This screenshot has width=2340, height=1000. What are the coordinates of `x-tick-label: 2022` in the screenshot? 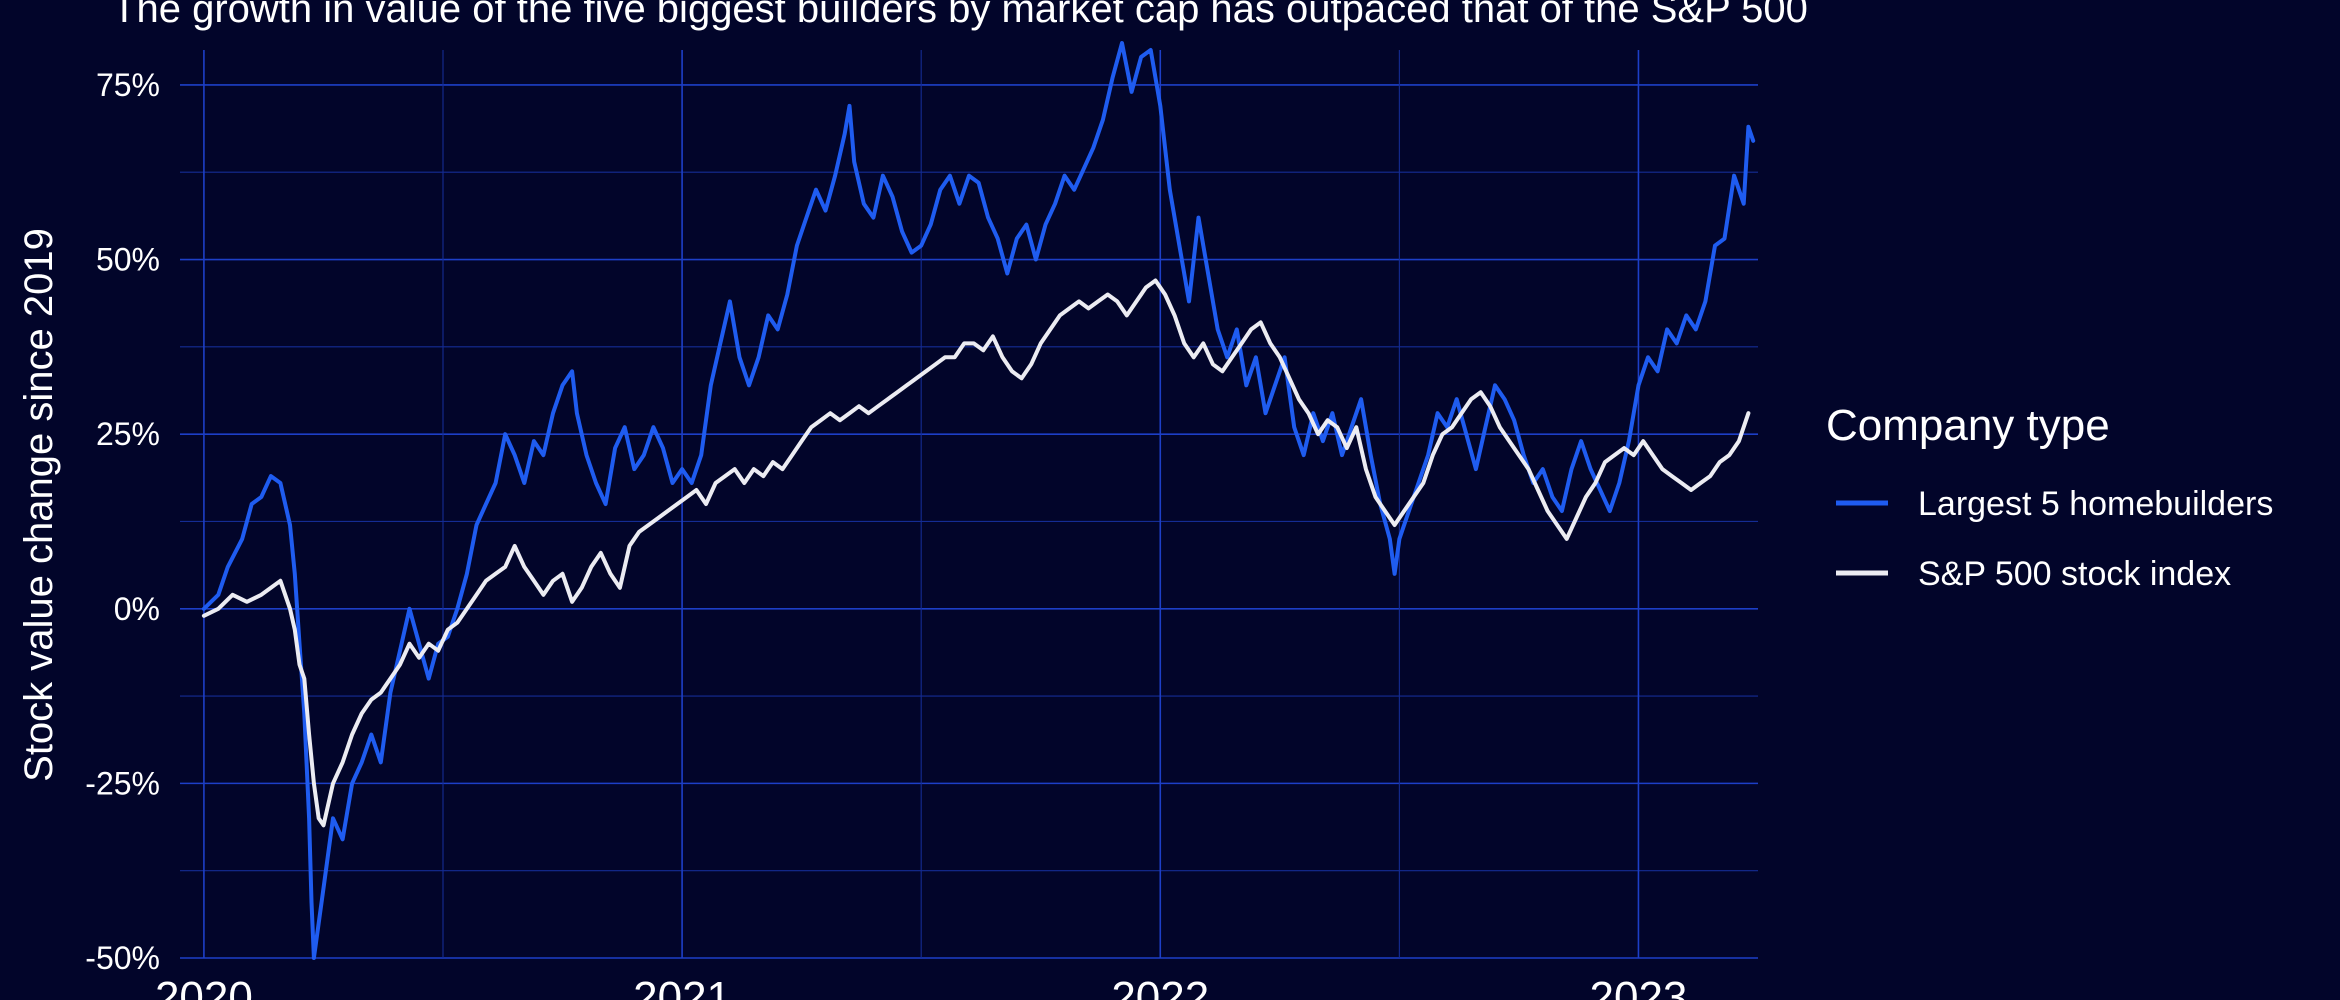 It's located at (1160, 986).